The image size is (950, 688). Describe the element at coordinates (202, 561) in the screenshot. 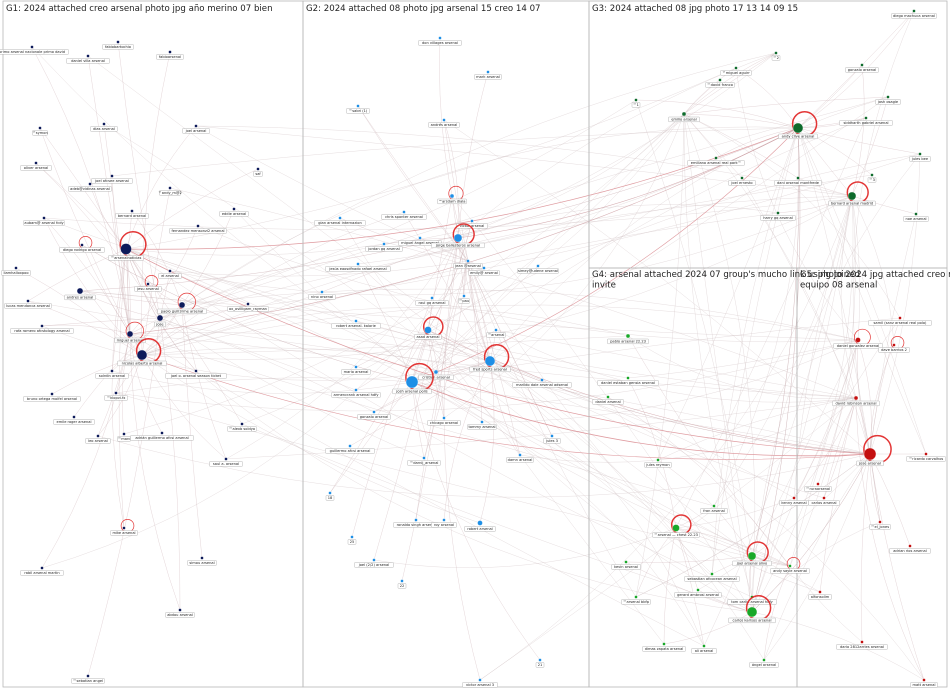

I see `node: simou arsenal` at that location.